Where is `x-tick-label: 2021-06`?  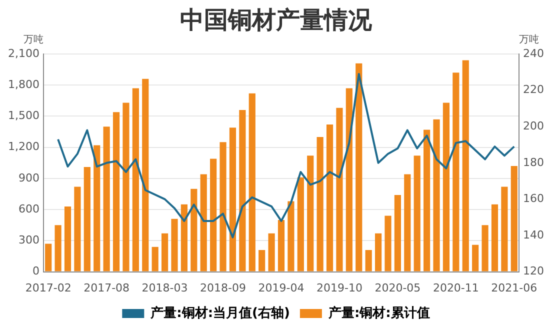
x-tick-label: 2021-06 is located at coordinates (514, 287).